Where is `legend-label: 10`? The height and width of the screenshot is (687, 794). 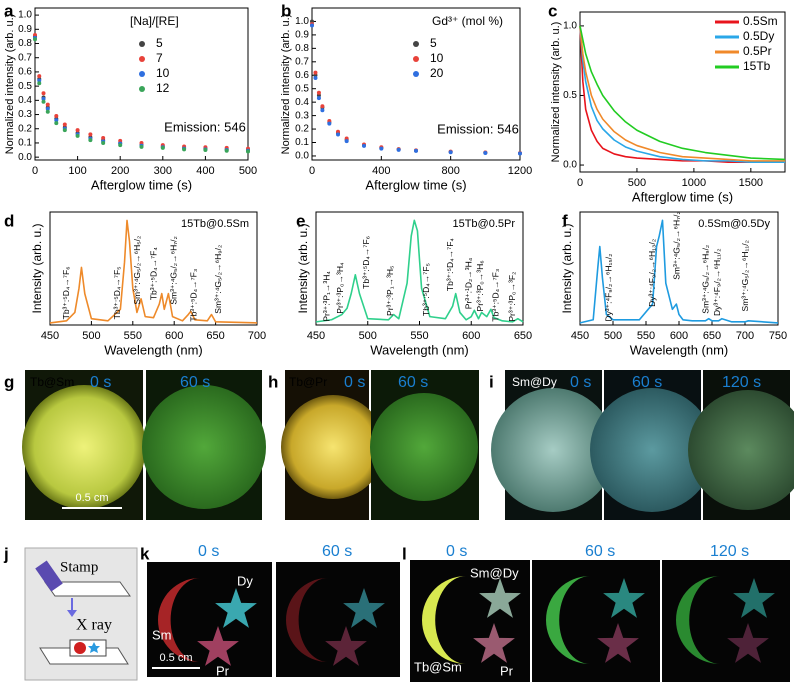 legend-label: 10 is located at coordinates (437, 58).